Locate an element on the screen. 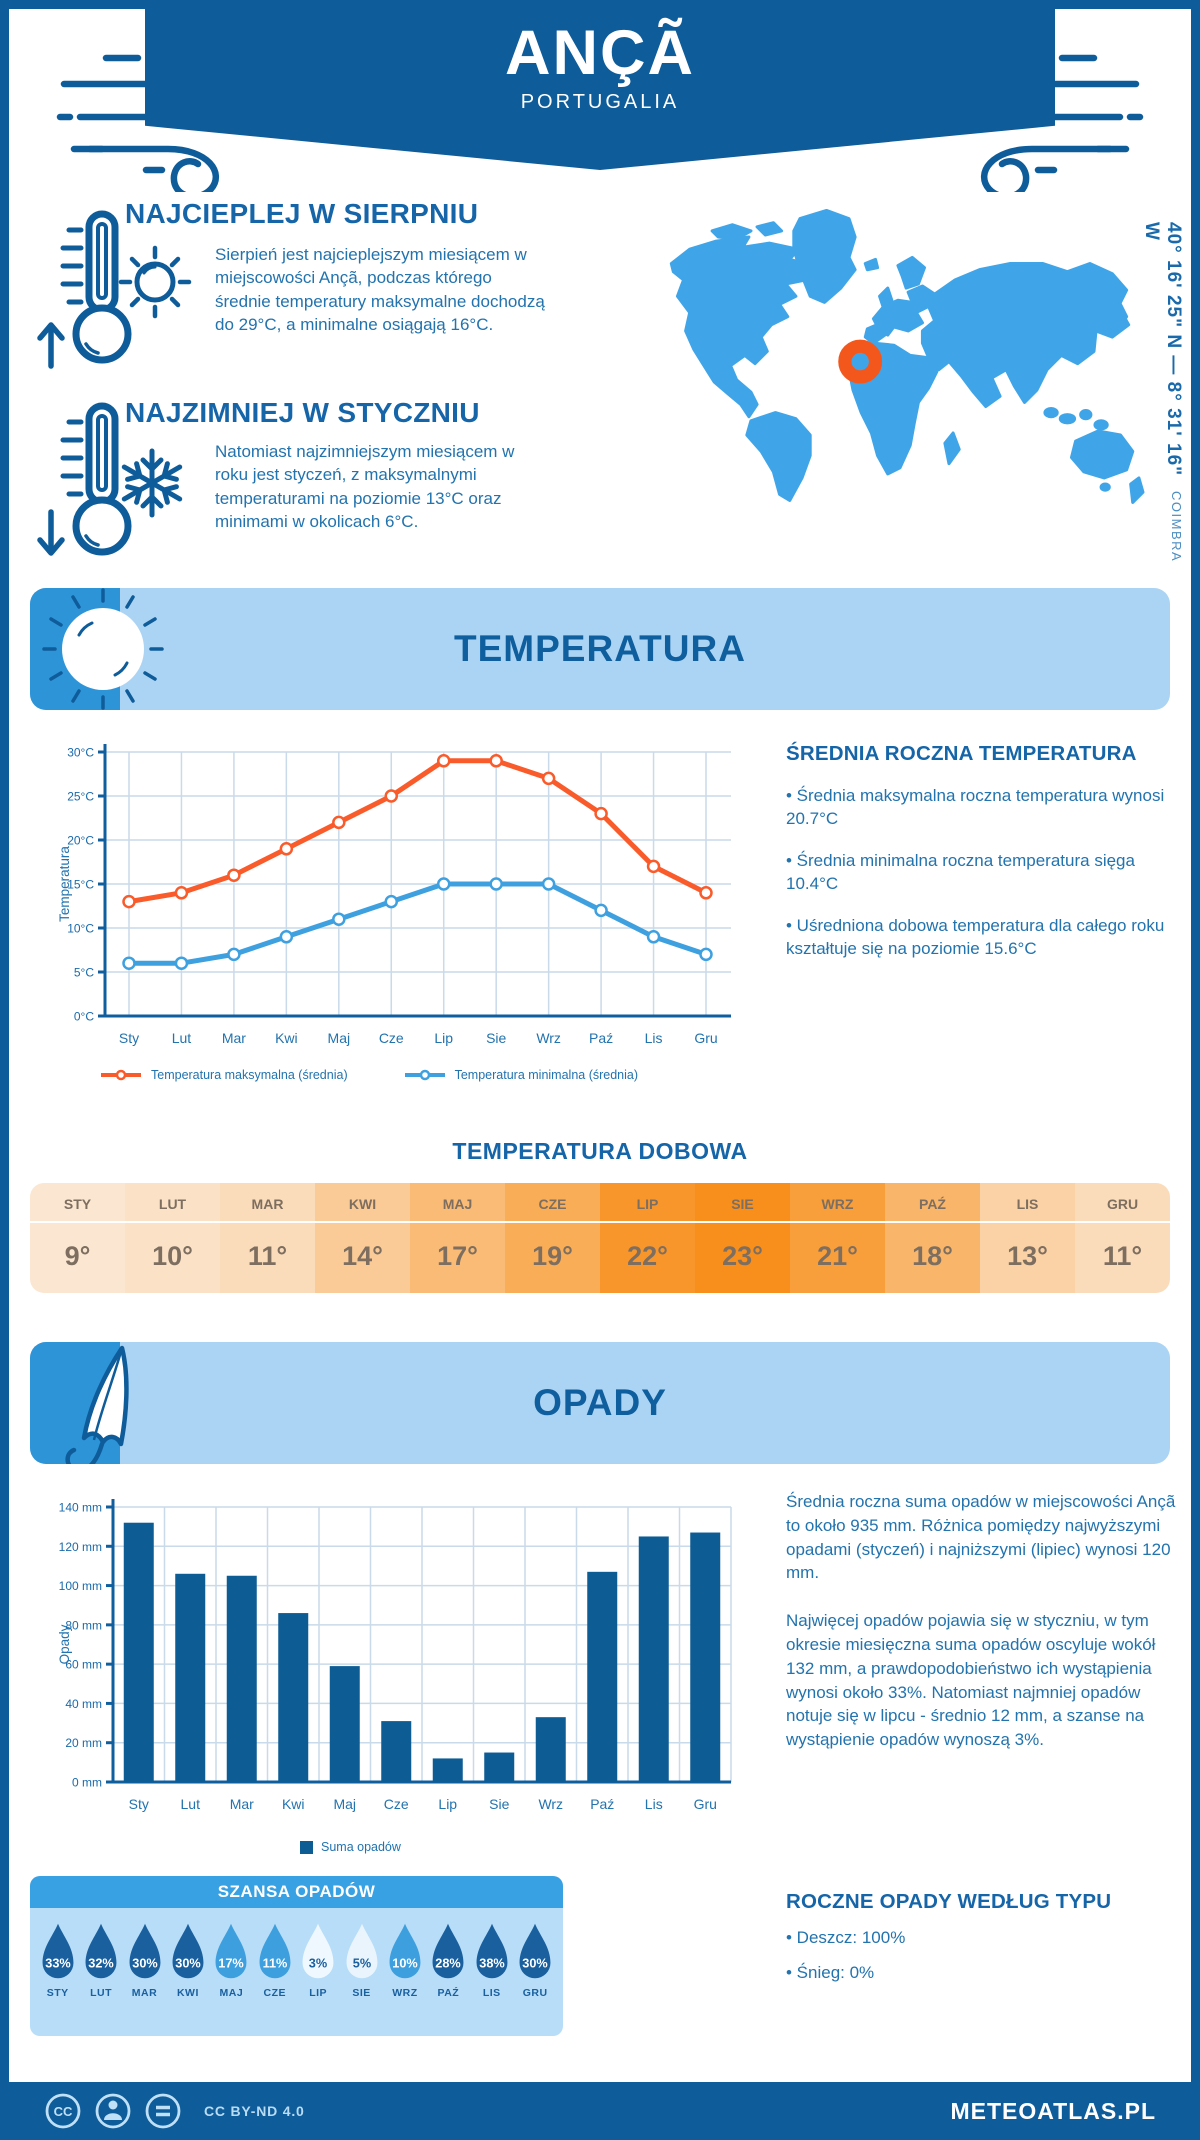 The height and width of the screenshot is (2140, 1200). svg-text: 20 mm is located at coordinates (83, 1743).